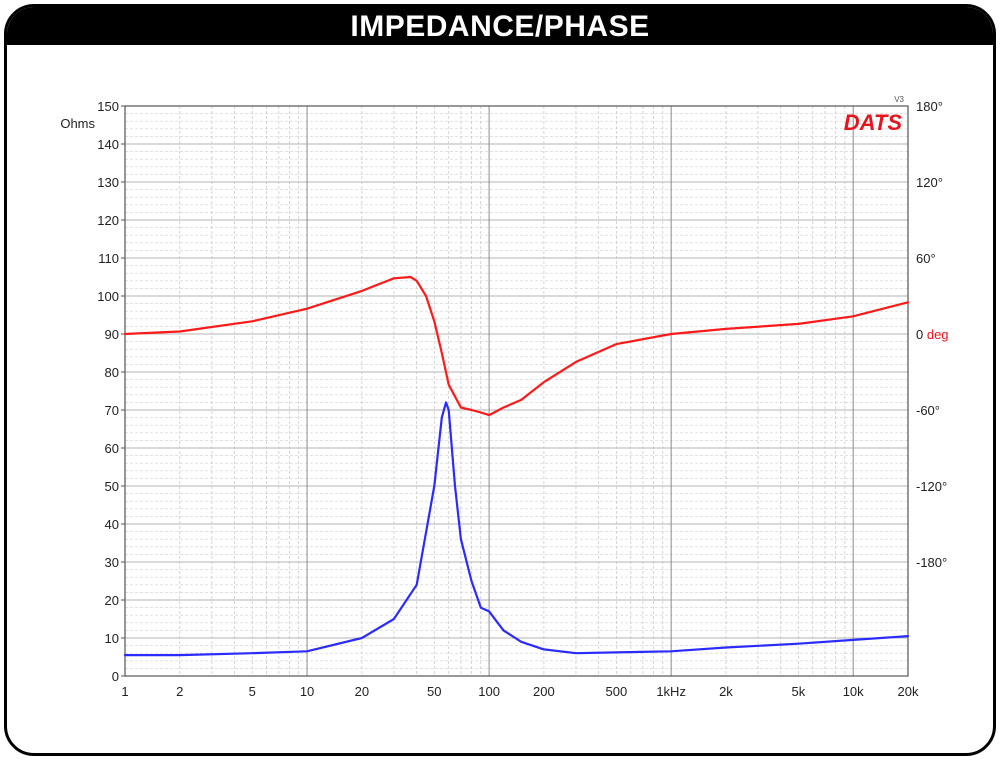 The image size is (1000, 762). I want to click on x-tick-label: 200, so click(544, 691).